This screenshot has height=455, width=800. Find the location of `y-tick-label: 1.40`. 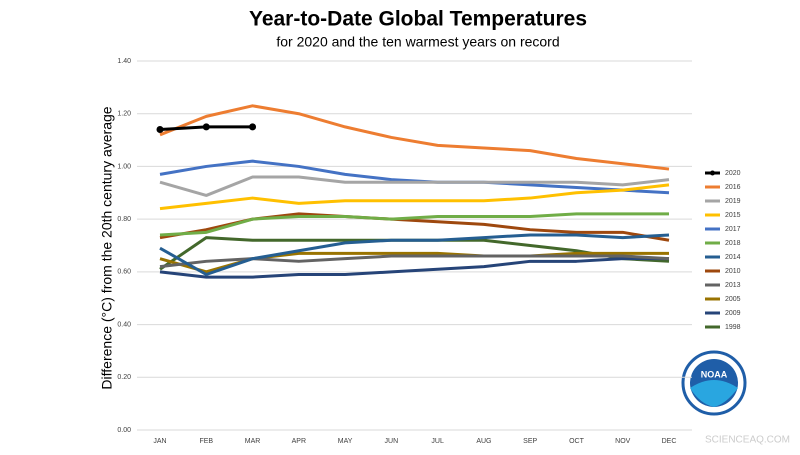

y-tick-label: 1.40 is located at coordinates (124, 61).